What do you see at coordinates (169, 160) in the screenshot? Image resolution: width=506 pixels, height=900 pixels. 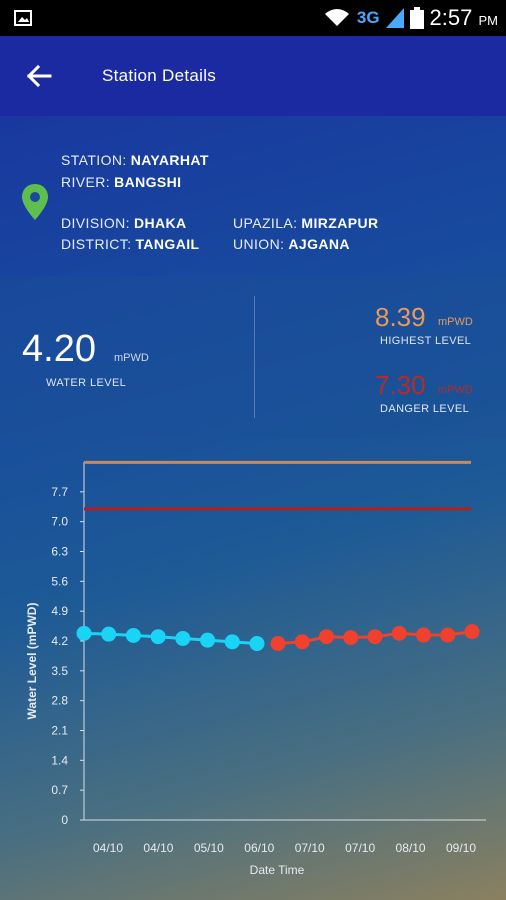 I see `station-value: NAYARHAT` at bounding box center [169, 160].